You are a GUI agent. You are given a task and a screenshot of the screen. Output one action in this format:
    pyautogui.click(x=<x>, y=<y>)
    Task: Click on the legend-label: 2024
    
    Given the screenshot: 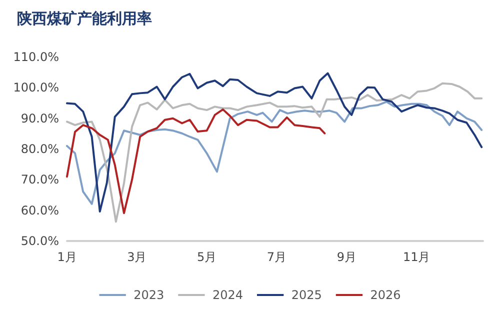 What is the action you would take?
    pyautogui.click(x=228, y=295)
    